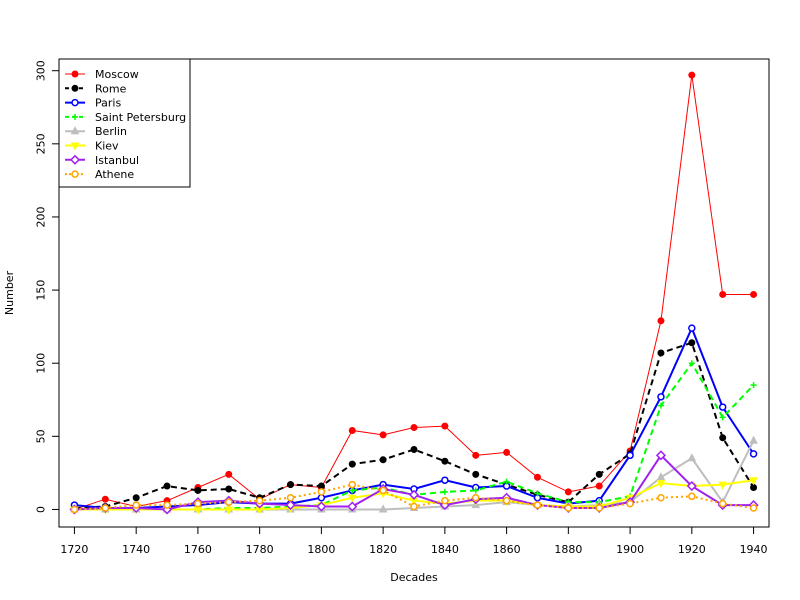 The image size is (800, 600). I want to click on legend-label: Rome, so click(111, 88).